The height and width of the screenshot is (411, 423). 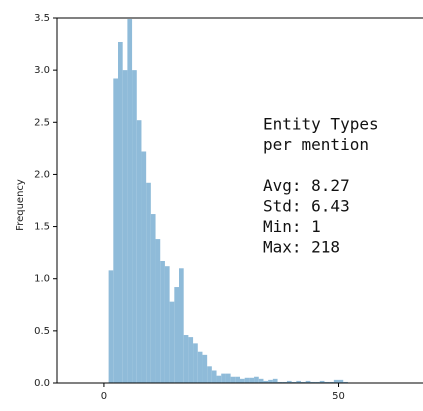 I want to click on annotation-line: Min: 1, so click(x=292, y=226).